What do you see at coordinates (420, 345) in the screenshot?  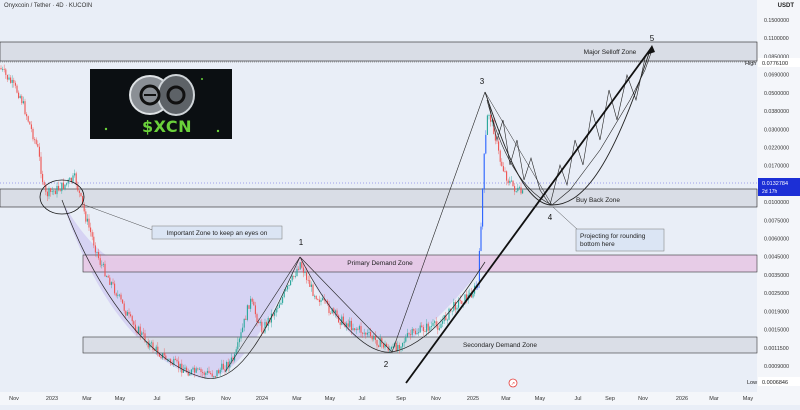 I see `secondary-demand-zone` at bounding box center [420, 345].